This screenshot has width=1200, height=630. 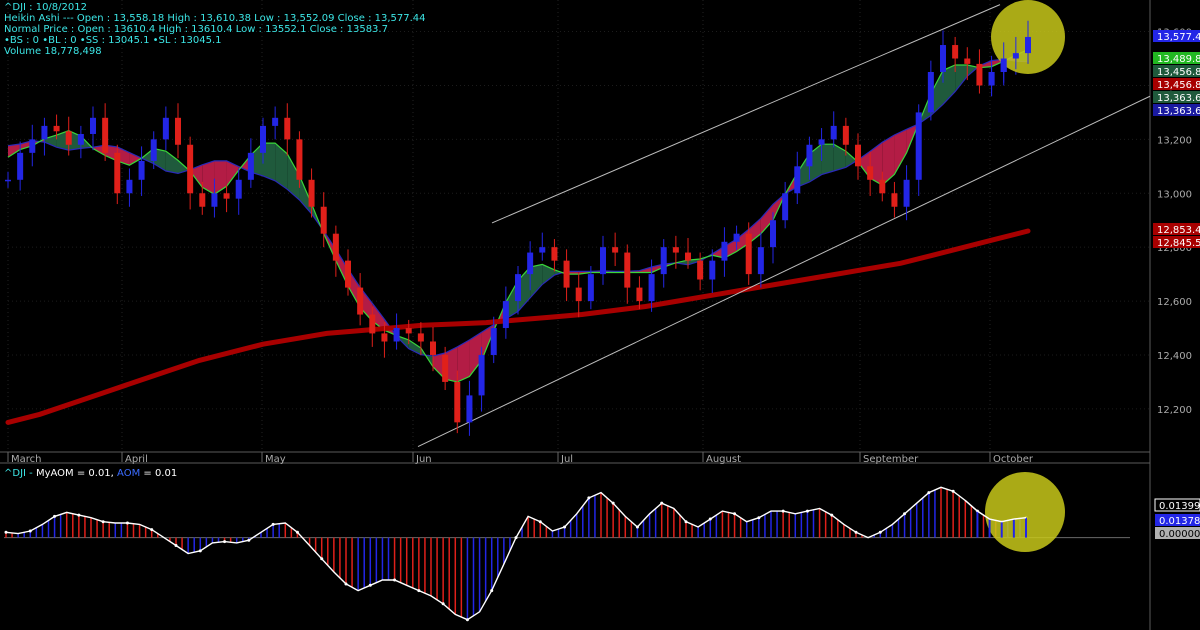 What do you see at coordinates (1178, 59) in the screenshot?
I see `price-tag-label: 13,489.8` at bounding box center [1178, 59].